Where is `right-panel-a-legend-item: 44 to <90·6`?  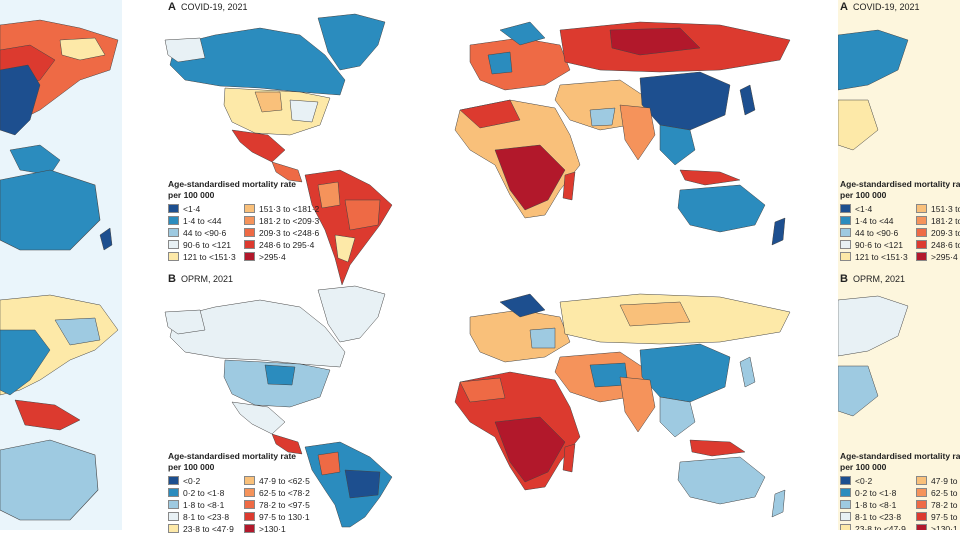
right-panel-a-legend-item: 44 to <90·6 is located at coordinates (875, 232).